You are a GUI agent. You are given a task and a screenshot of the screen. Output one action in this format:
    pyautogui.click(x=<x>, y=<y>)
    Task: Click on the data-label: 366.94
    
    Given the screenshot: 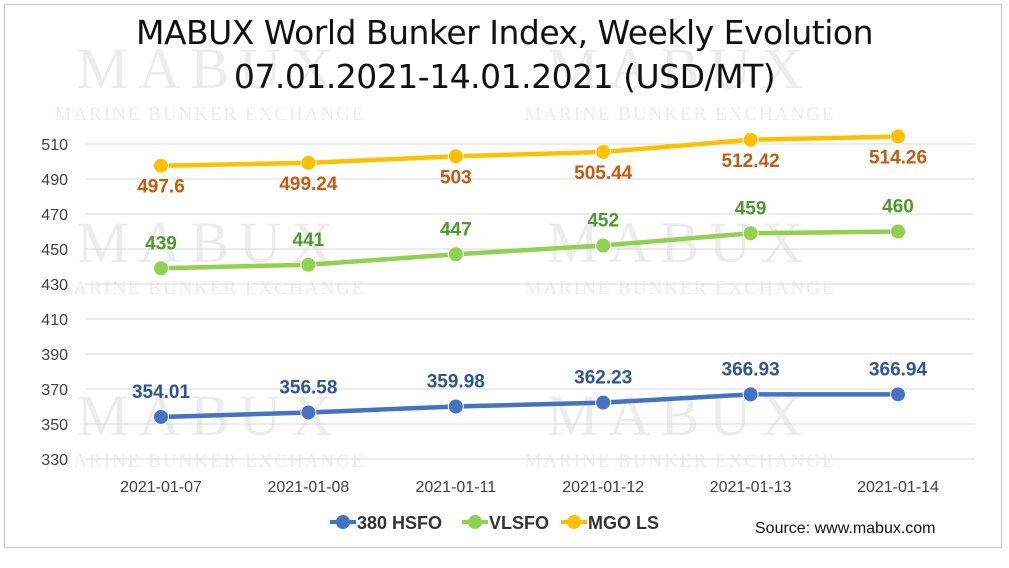 What is the action you would take?
    pyautogui.click(x=898, y=369)
    